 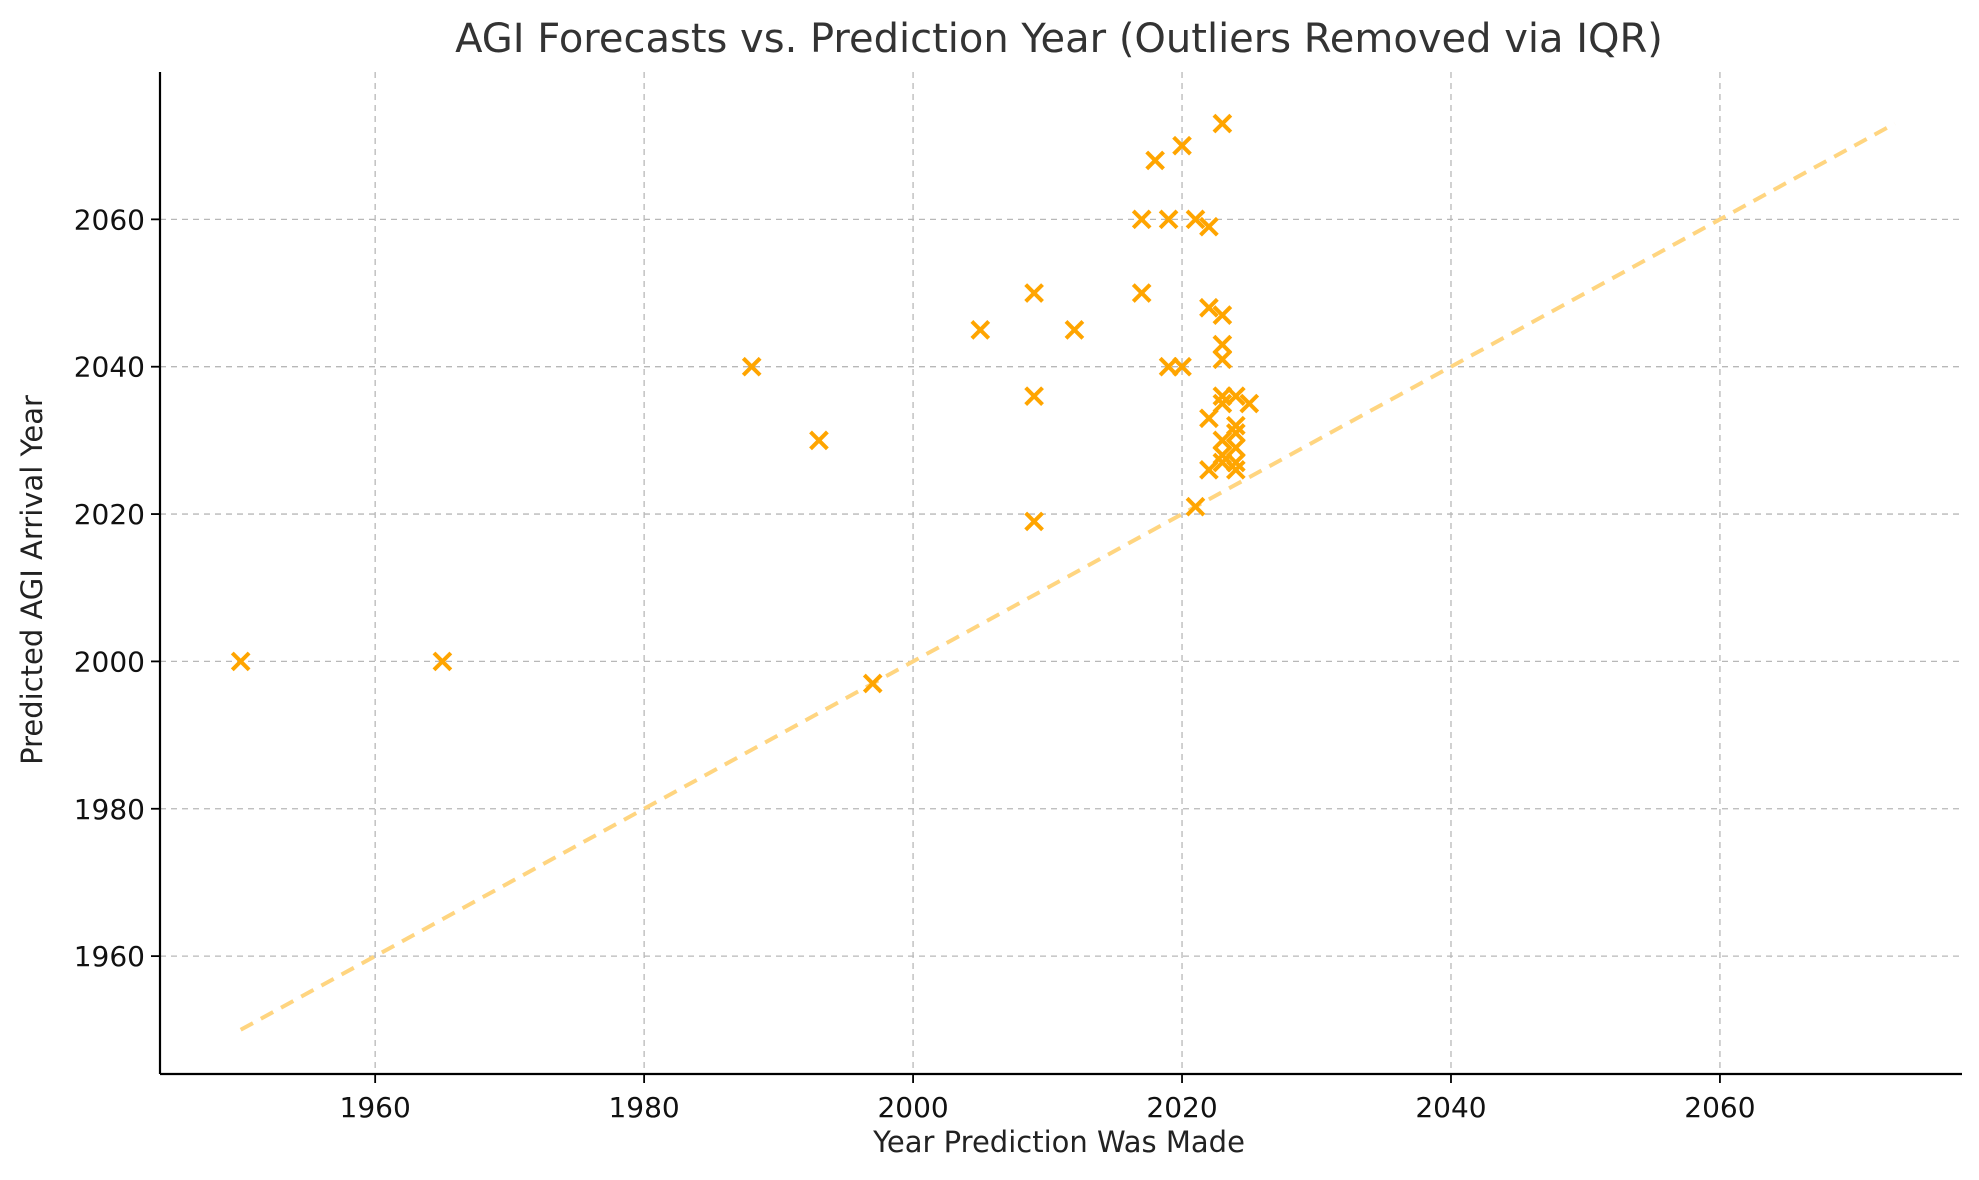 What do you see at coordinates (32, 580) in the screenshot?
I see `y-axis-label: Predicted AGI Arrival Year` at bounding box center [32, 580].